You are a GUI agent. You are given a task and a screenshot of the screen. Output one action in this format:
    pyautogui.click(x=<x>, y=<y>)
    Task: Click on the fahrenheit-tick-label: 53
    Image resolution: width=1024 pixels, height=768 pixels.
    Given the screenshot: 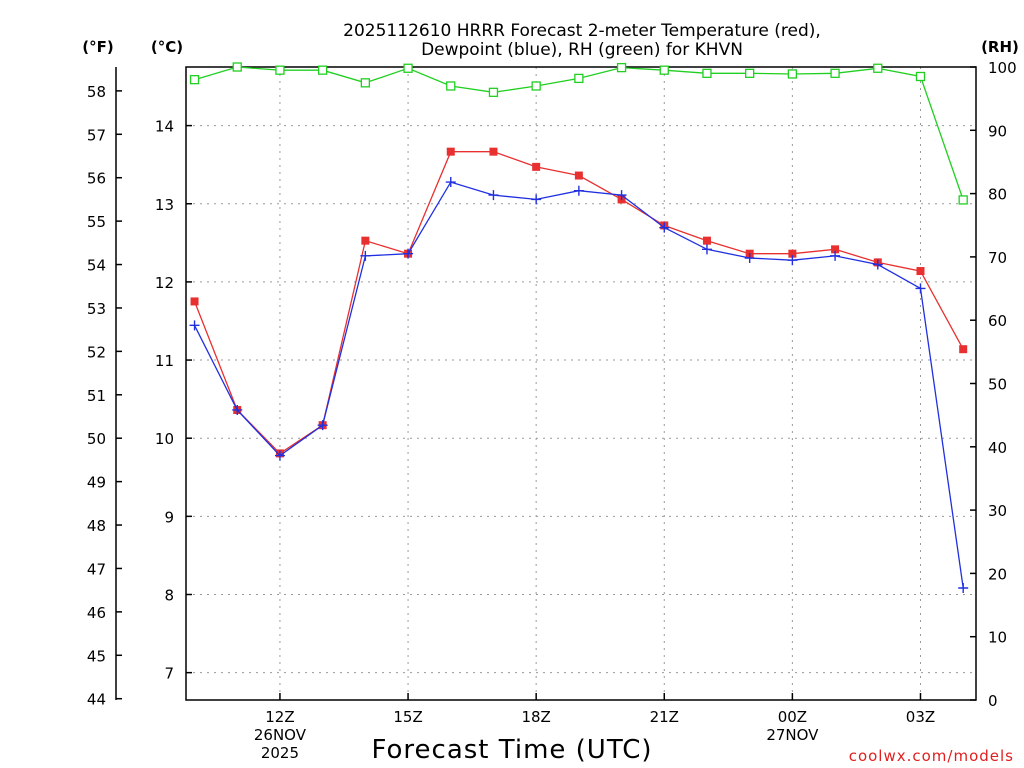 What is the action you would take?
    pyautogui.click(x=96, y=309)
    